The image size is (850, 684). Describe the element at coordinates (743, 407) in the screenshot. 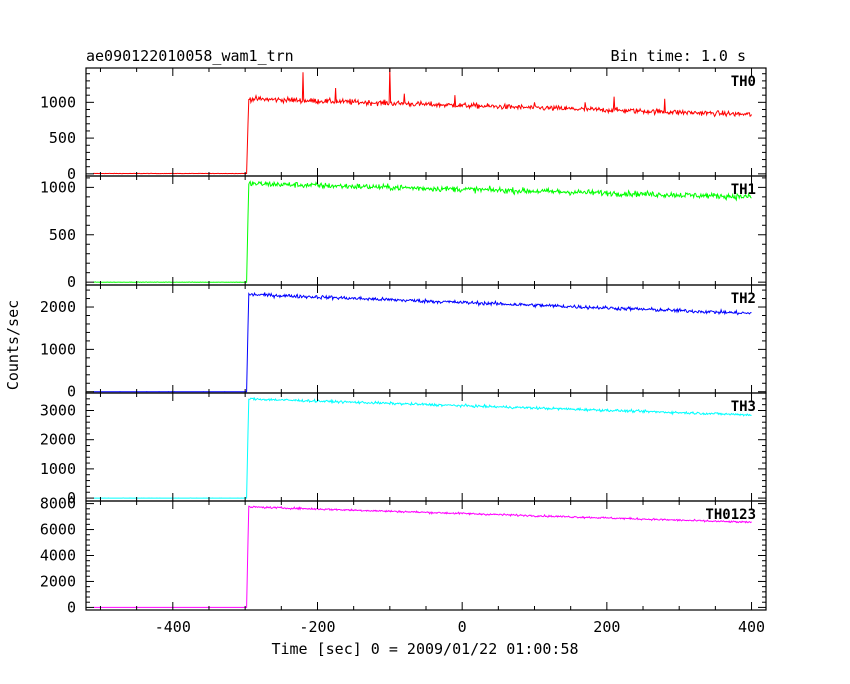

I see `panel-label: TH3` at that location.